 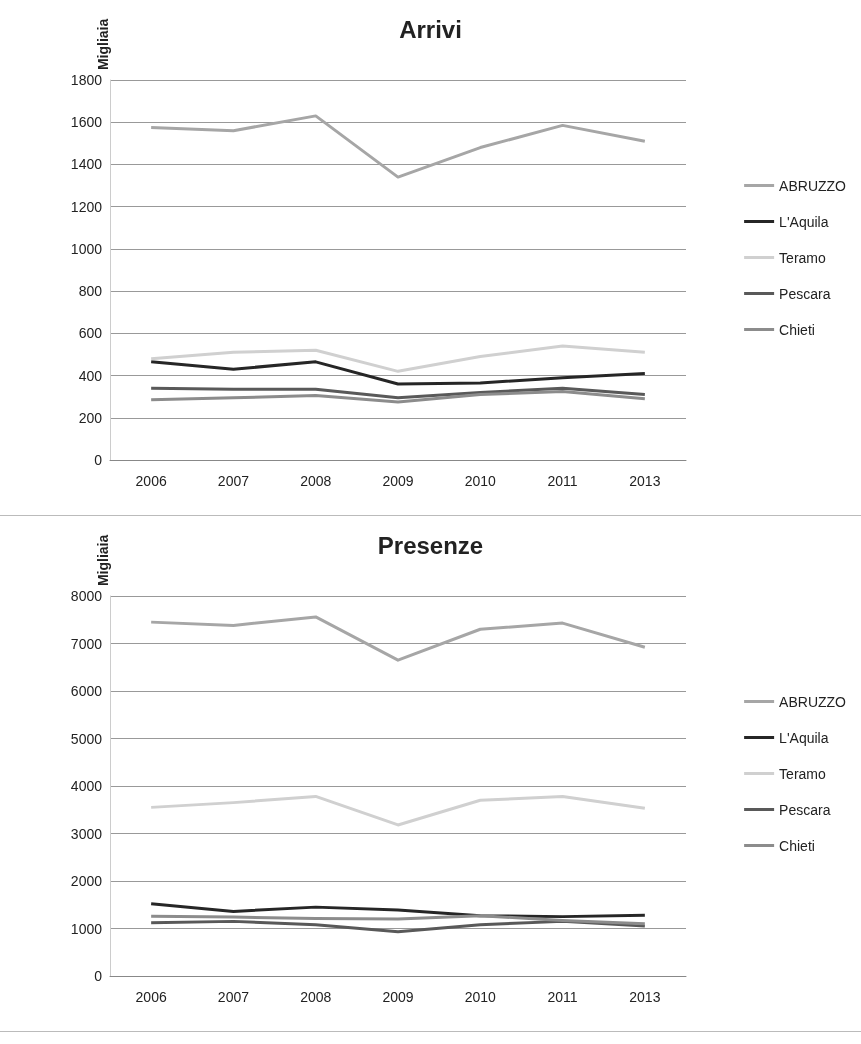 I want to click on y-tick-label: 1600, so click(x=86, y=122).